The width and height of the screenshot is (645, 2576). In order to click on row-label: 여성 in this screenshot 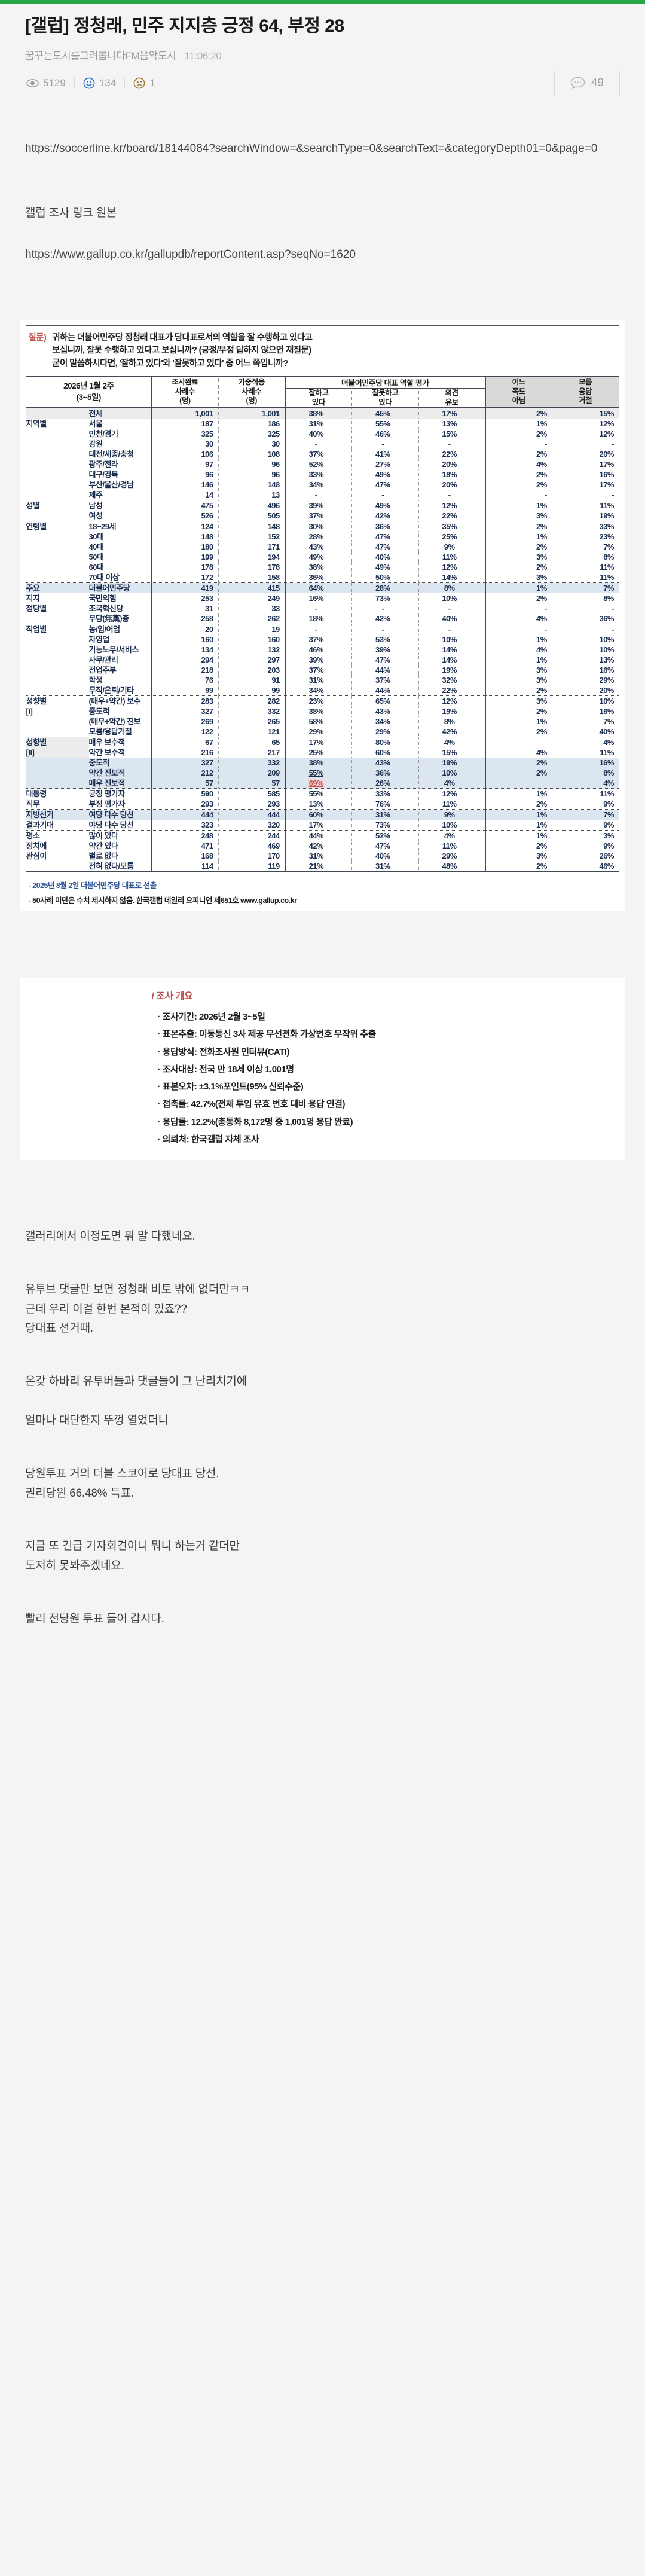, I will do `click(120, 516)`.